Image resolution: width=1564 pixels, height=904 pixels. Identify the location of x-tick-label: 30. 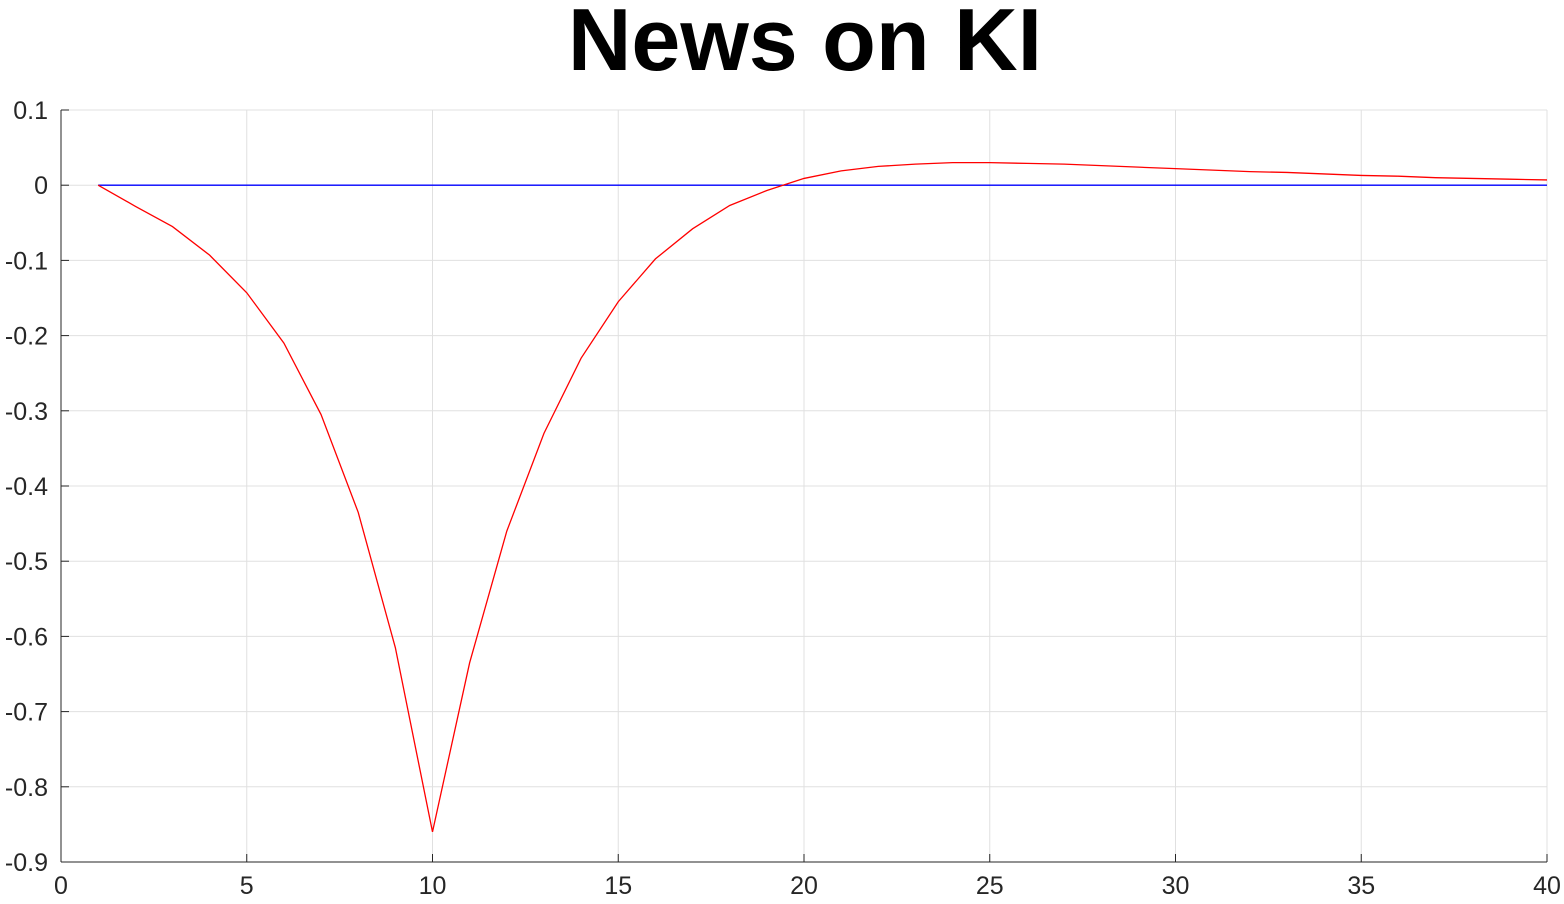
(1176, 886).